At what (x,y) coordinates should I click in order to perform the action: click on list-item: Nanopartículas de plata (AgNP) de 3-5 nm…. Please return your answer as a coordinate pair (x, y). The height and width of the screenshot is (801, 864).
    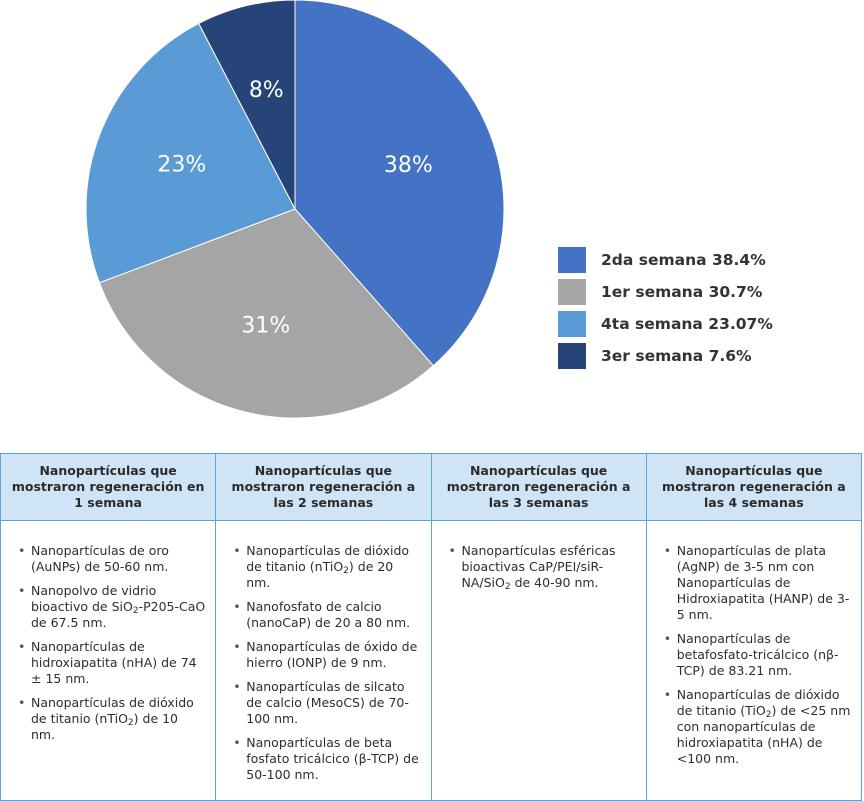
    Looking at the image, I should click on (757, 583).